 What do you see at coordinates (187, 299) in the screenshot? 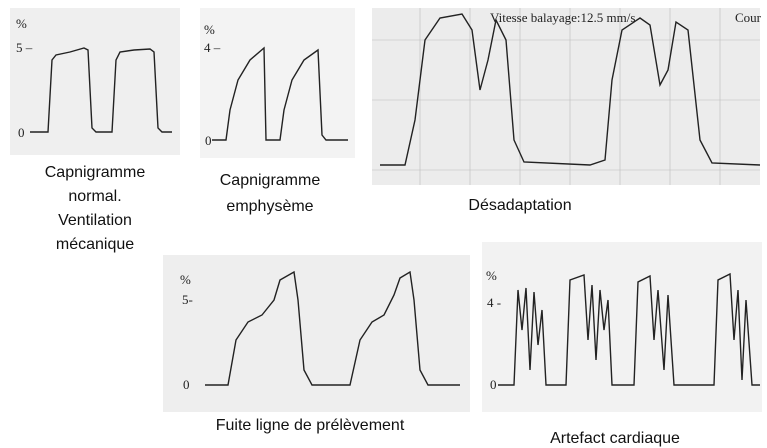
I see `axis-label: 5-` at bounding box center [187, 299].